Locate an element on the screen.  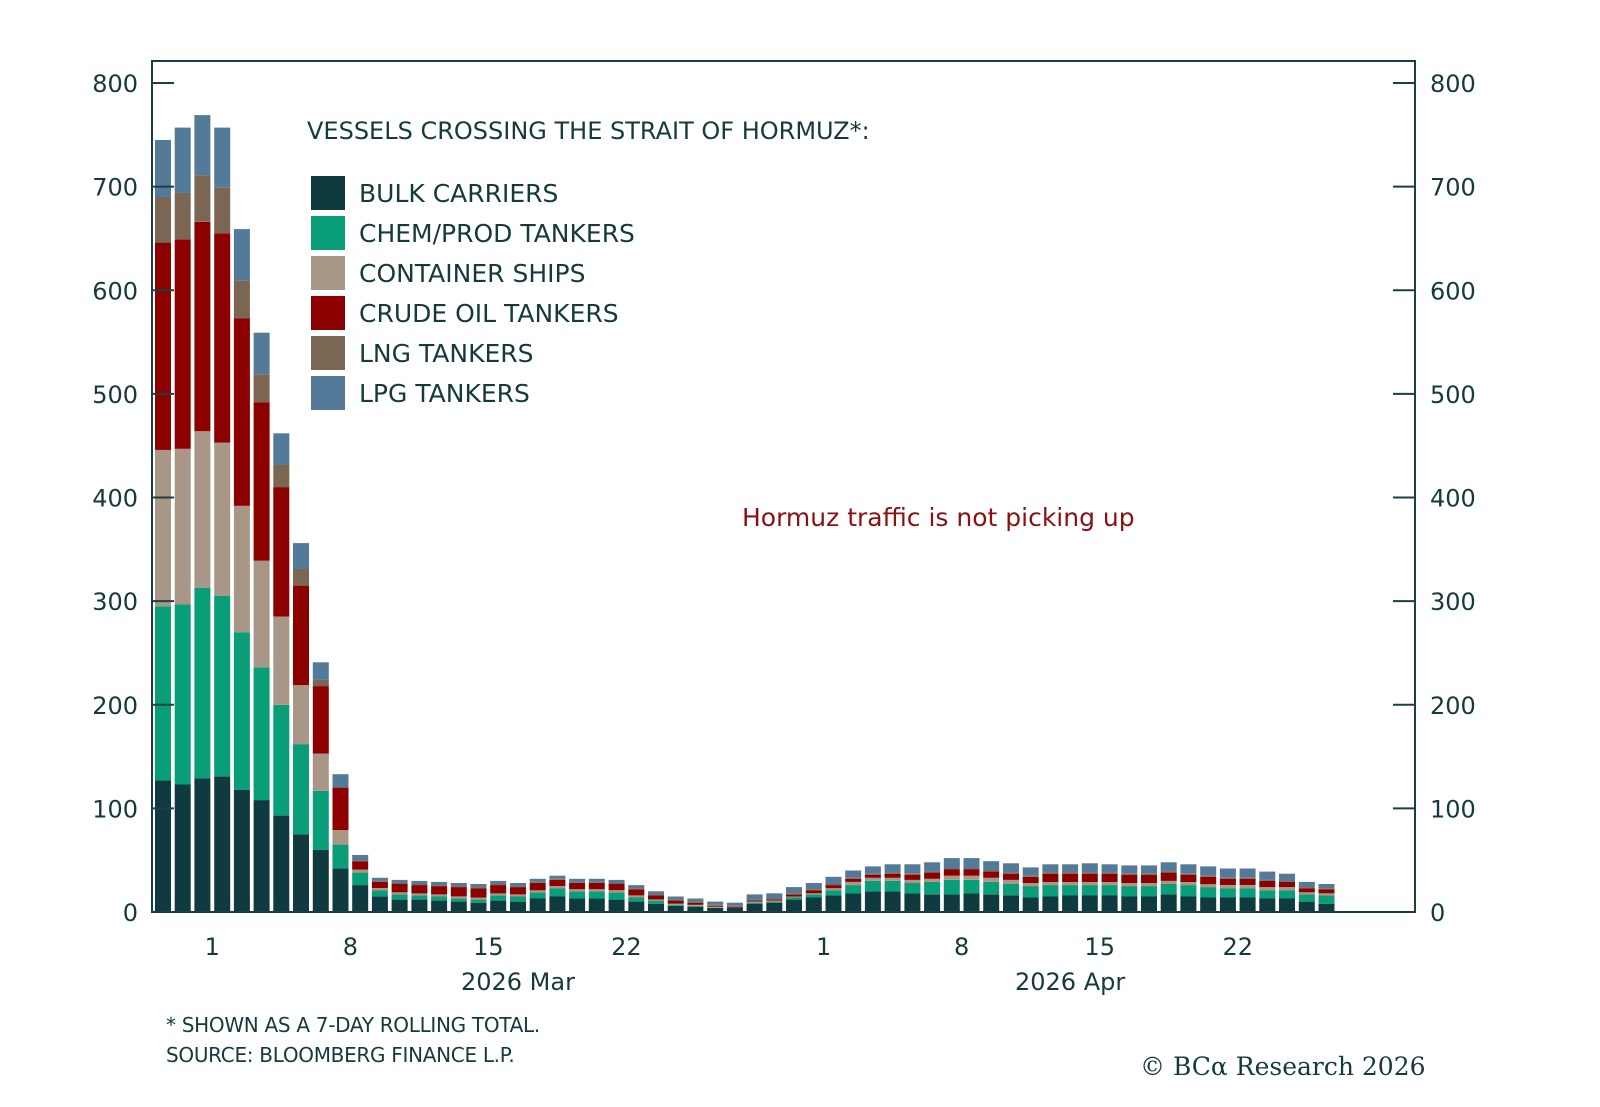
legend-swatch is located at coordinates (328, 193).